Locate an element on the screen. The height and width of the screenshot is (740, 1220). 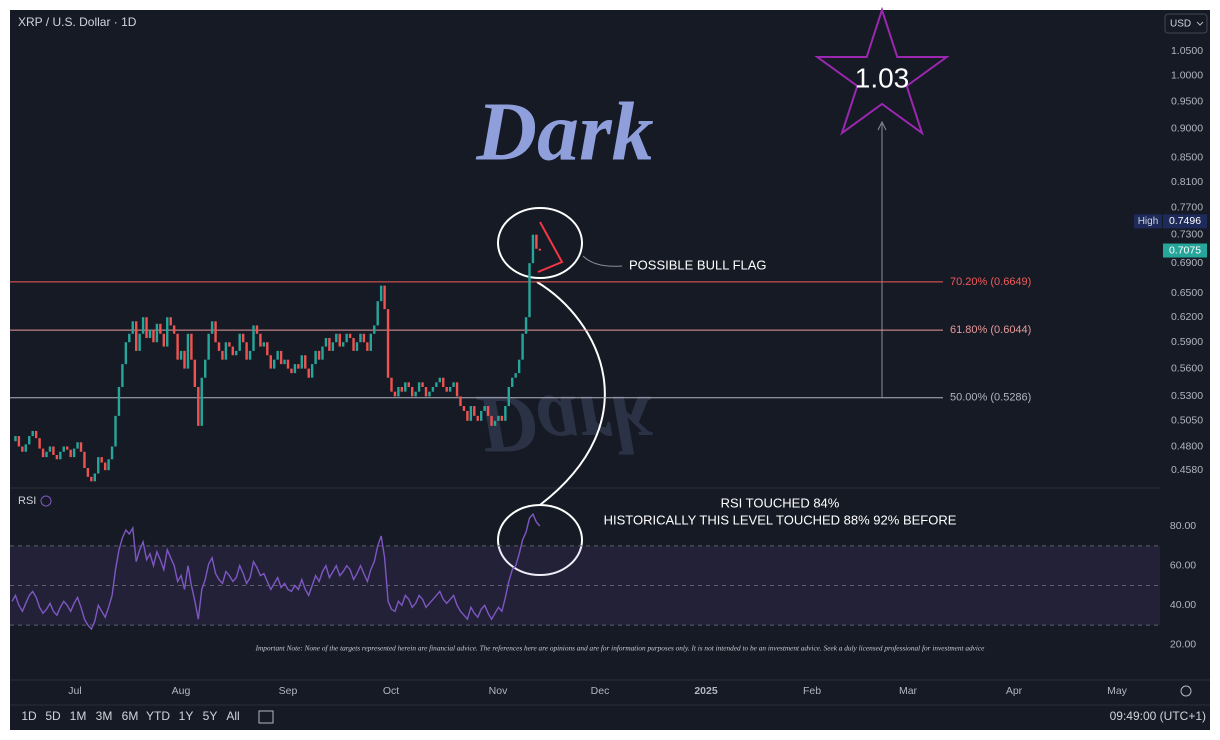
y-tick-label: 0.7700 is located at coordinates (1187, 208).